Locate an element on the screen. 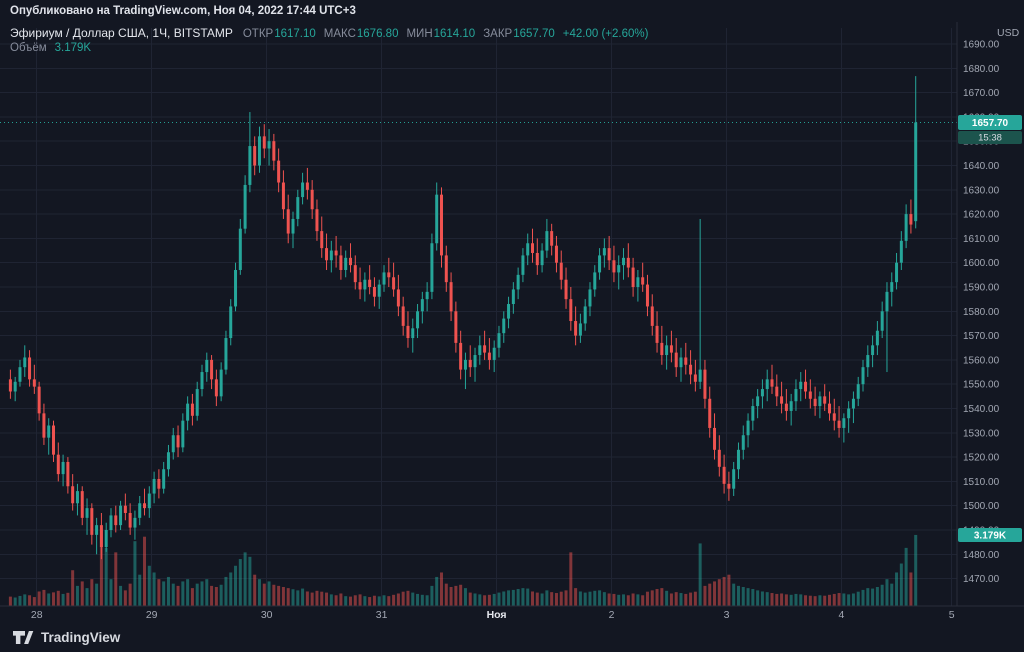 Image resolution: width=1024 pixels, height=652 pixels. change-value: +42.00 (+2.60%) is located at coordinates (605, 34).